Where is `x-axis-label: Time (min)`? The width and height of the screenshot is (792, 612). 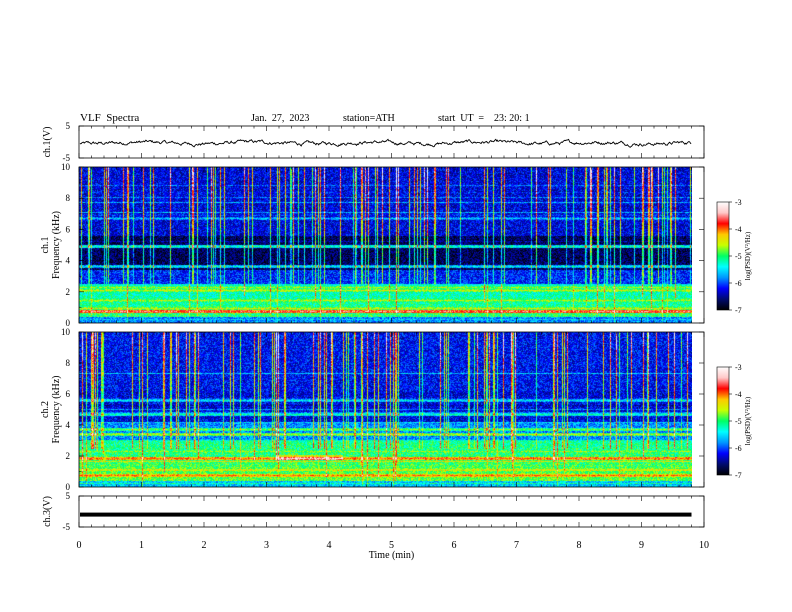 x-axis-label: Time (min) is located at coordinates (391, 555).